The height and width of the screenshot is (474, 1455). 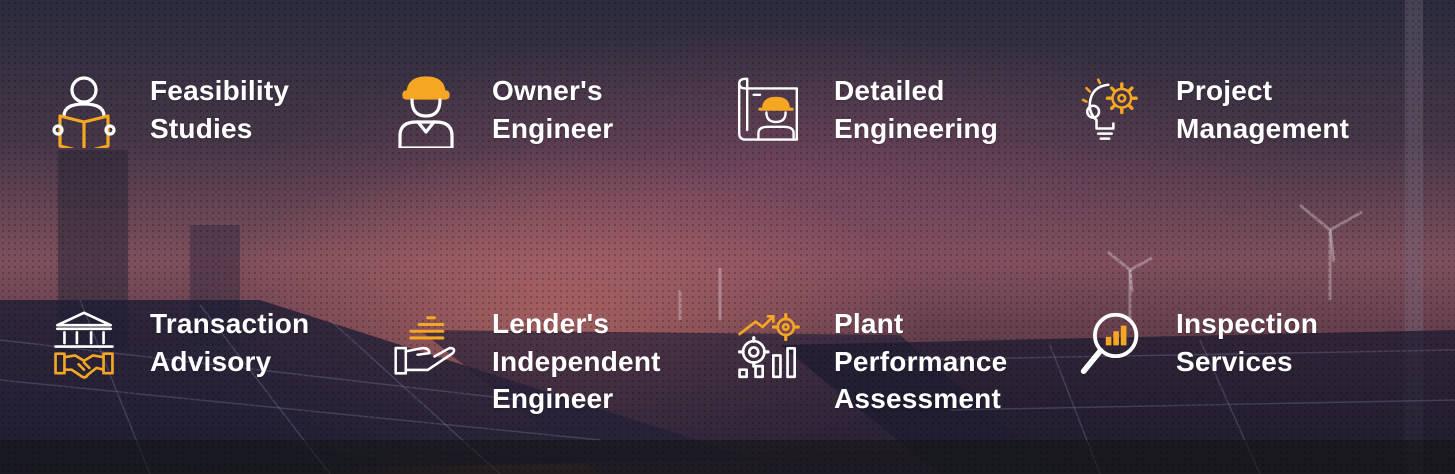 What do you see at coordinates (916, 109) in the screenshot?
I see `service-label: Detailed Engineering` at bounding box center [916, 109].